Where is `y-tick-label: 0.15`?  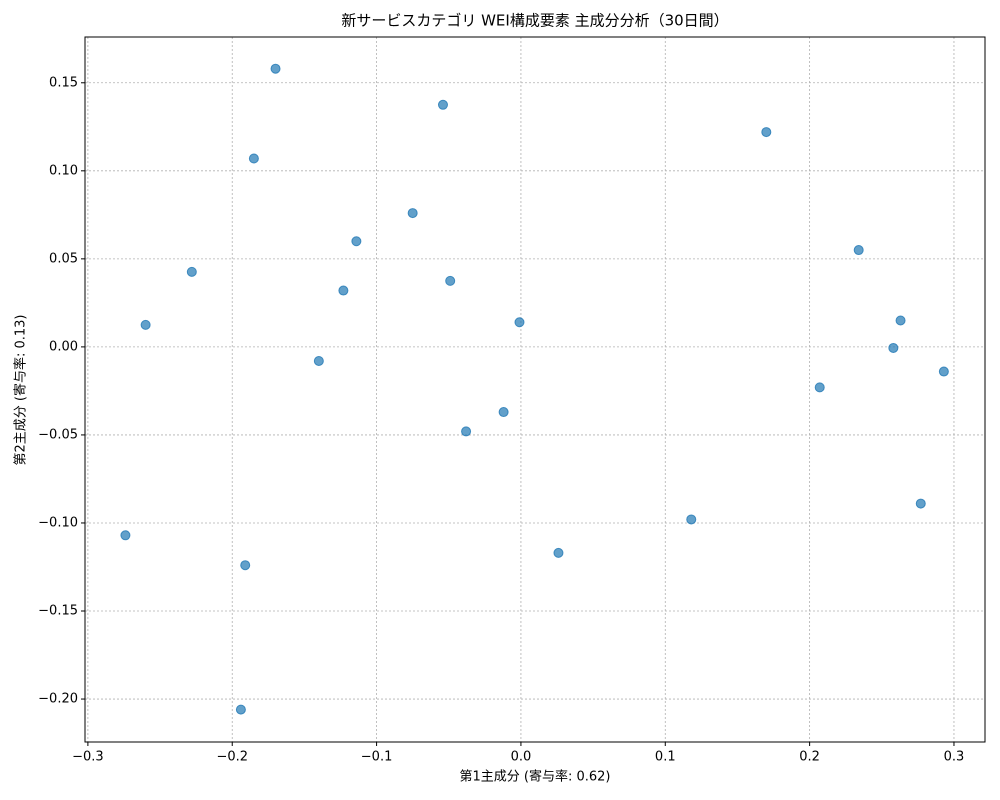
y-tick-label: 0.15 is located at coordinates (63, 82).